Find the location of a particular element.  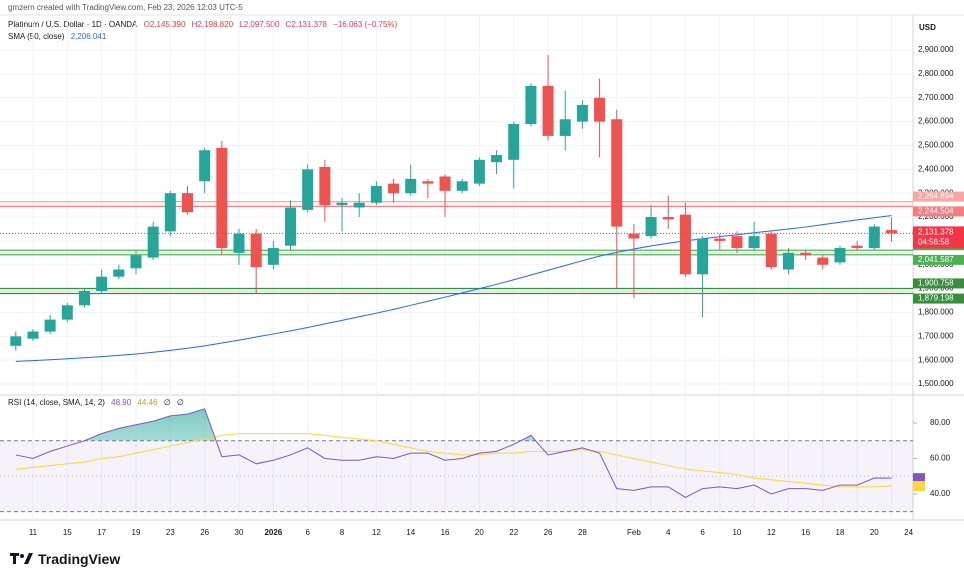

last-price-label: 2,131.378 is located at coordinates (936, 232).